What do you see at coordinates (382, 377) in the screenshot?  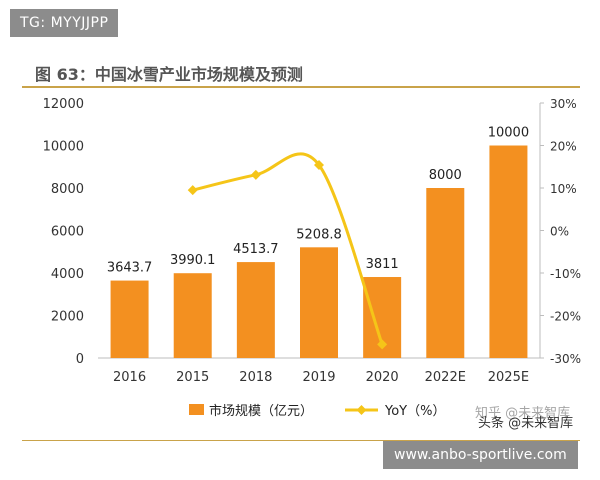 I see `x-tick-label: 2020` at bounding box center [382, 377].